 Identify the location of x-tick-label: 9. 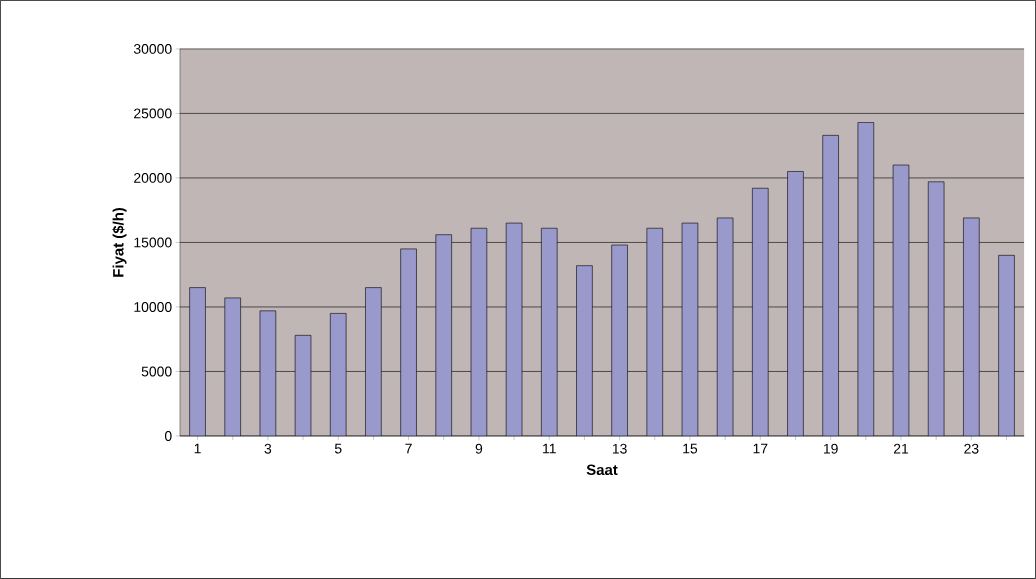
(479, 448).